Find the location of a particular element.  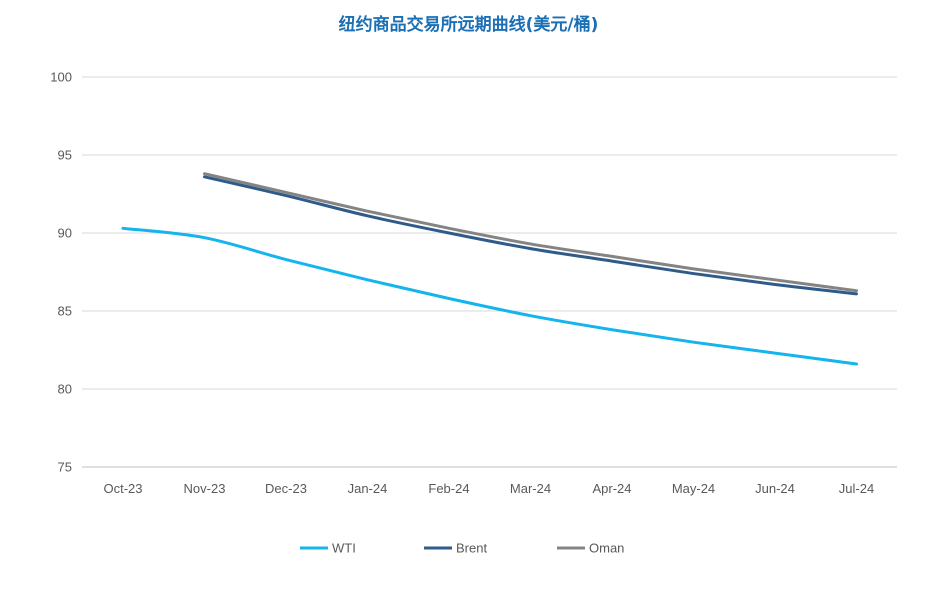

x-tick-label: Oct-23 is located at coordinates (122, 488).